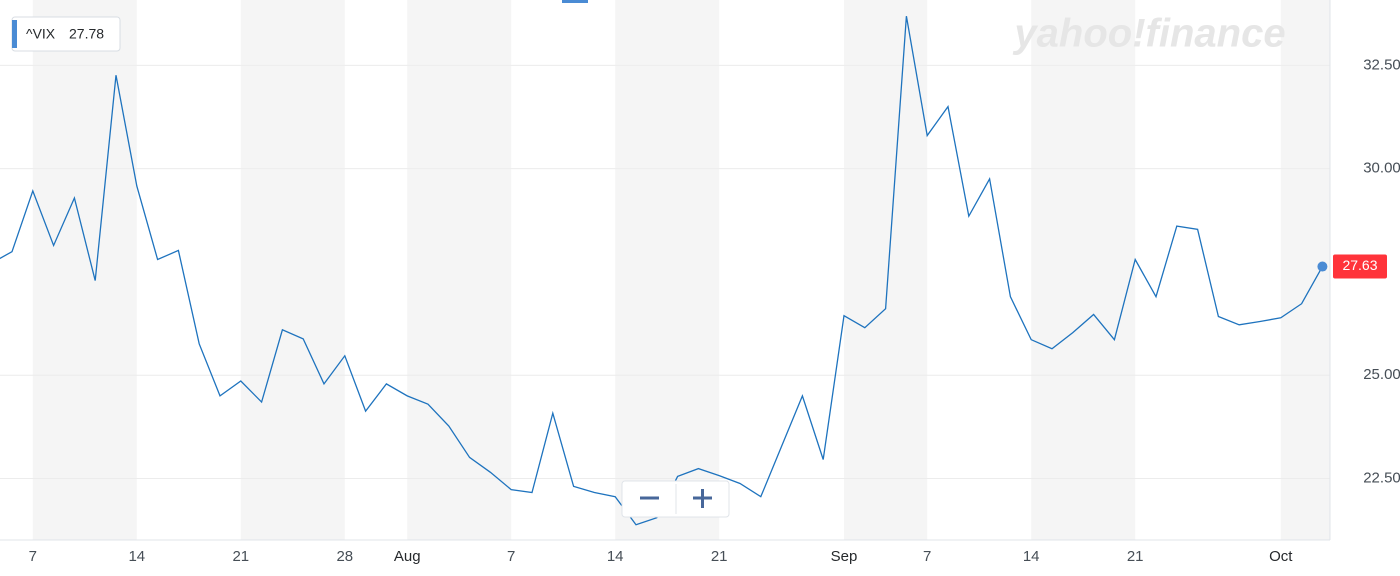  What do you see at coordinates (86, 34) in the screenshot?
I see `legend-value: 27.78` at bounding box center [86, 34].